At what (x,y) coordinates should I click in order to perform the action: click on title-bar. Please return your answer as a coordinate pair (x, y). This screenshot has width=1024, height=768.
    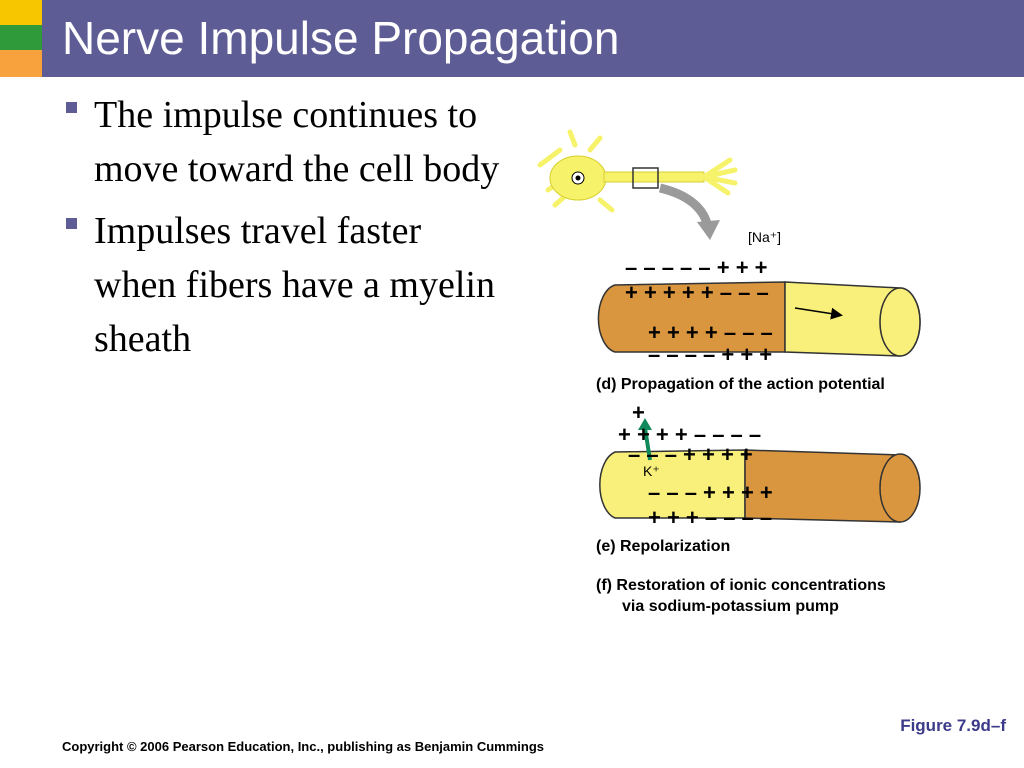
    Looking at the image, I should click on (533, 38).